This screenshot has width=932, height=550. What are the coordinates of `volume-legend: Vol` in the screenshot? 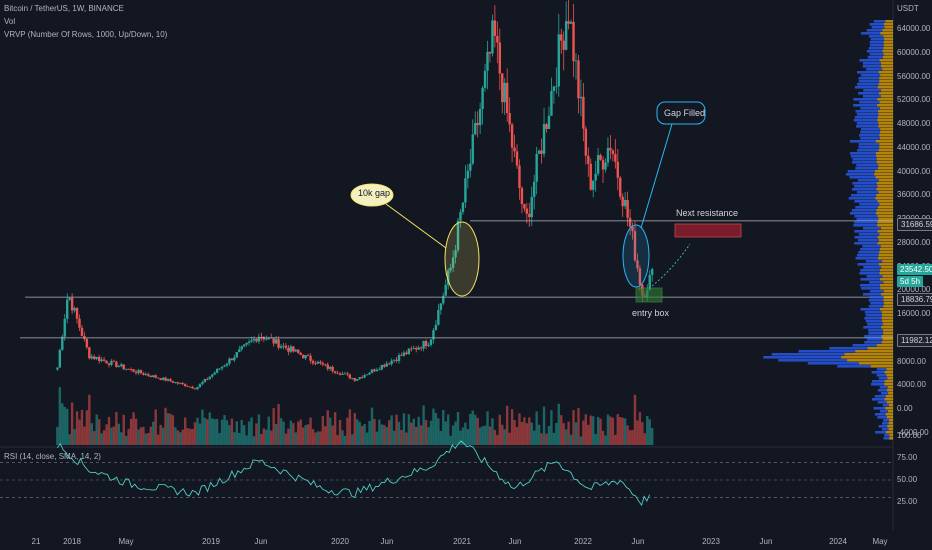 It's located at (10, 21).